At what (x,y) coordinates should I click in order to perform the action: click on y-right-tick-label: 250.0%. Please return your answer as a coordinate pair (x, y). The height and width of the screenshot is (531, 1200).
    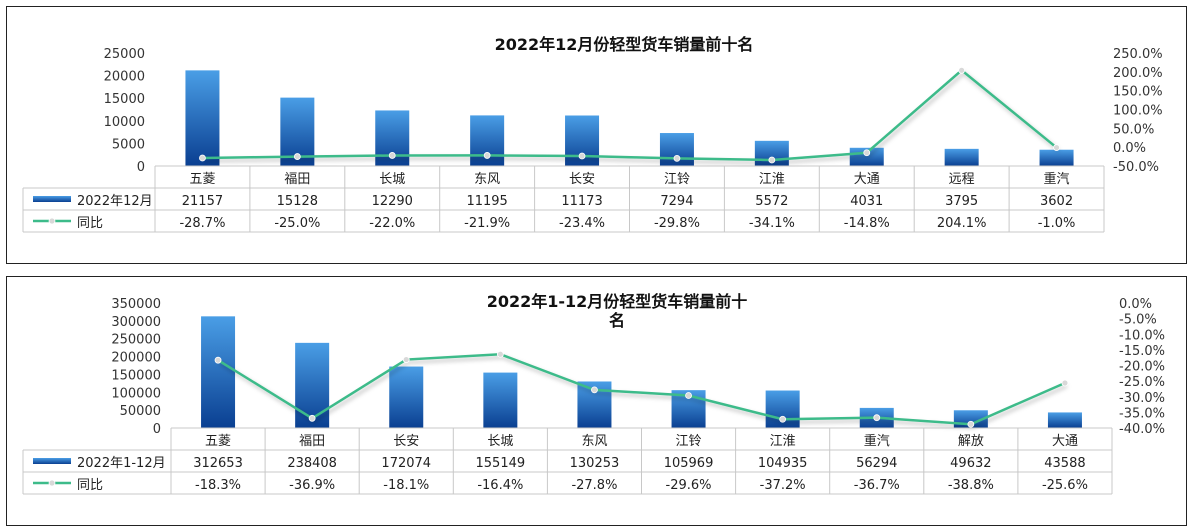
    Looking at the image, I should click on (1138, 54).